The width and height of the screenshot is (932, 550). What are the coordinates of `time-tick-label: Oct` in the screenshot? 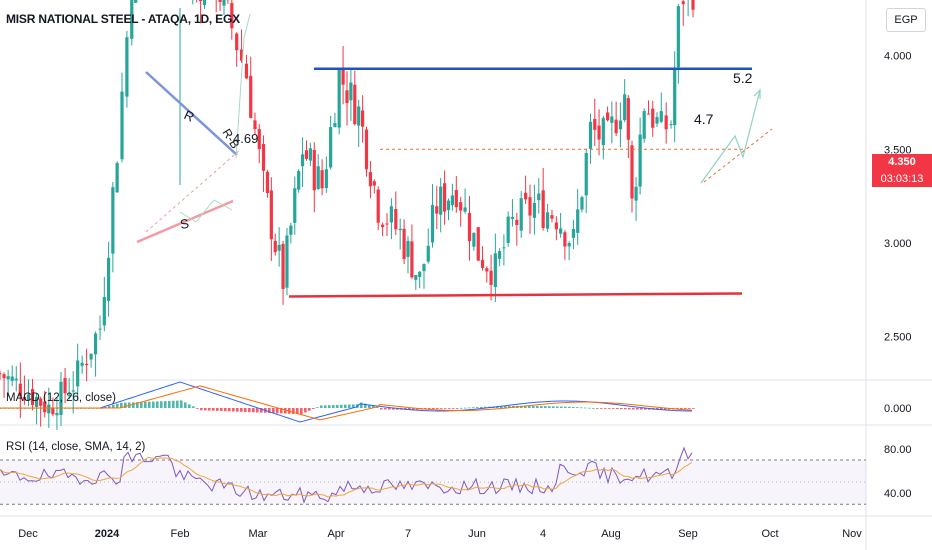 It's located at (769, 534).